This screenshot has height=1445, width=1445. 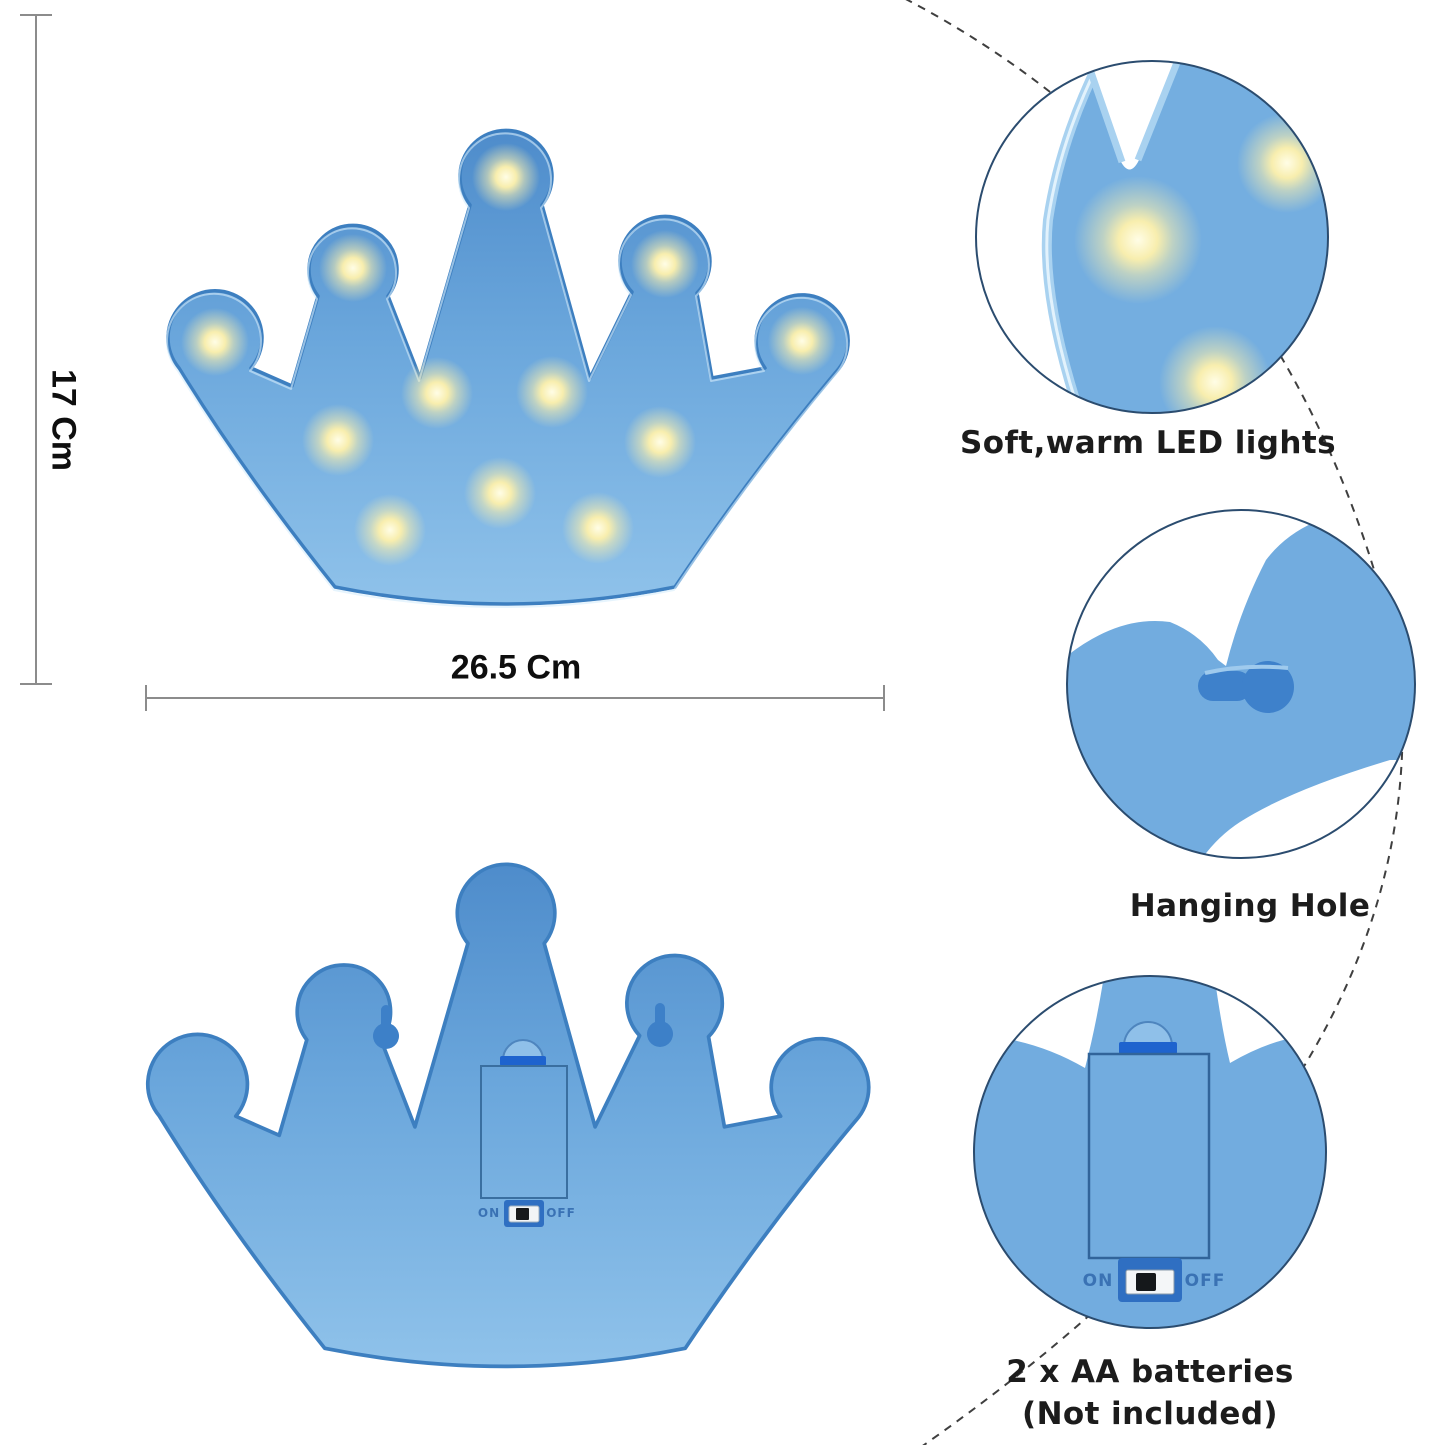 What do you see at coordinates (1250, 906) in the screenshot?
I see `callout-hanging-hole-label: Hanging Hole` at bounding box center [1250, 906].